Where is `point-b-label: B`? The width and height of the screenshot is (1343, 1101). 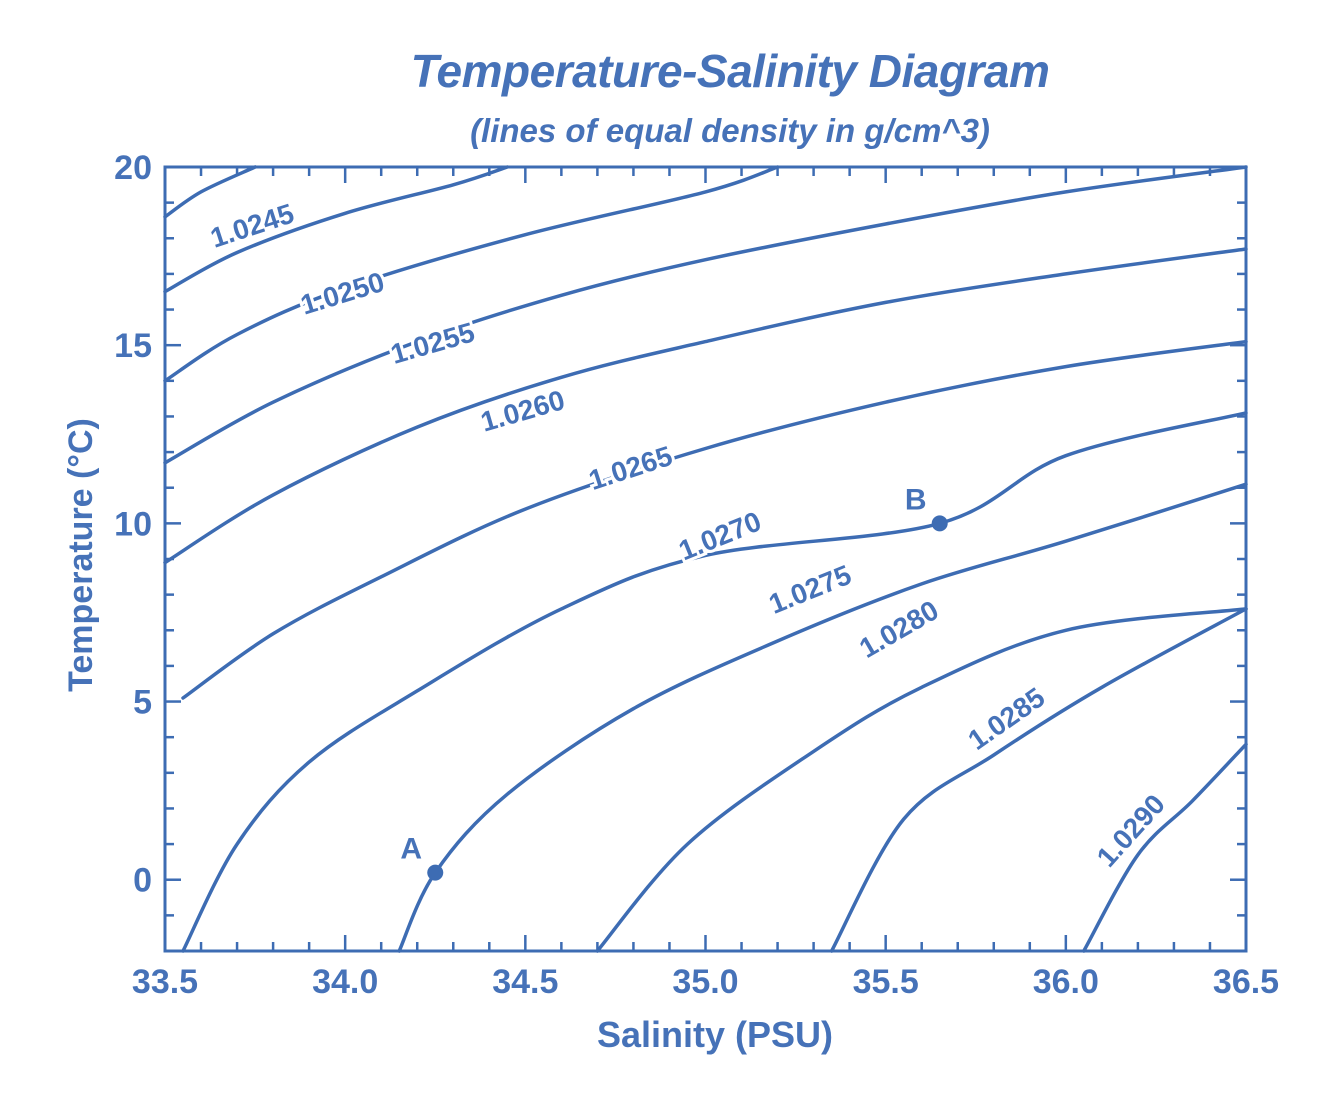
point-b-label: B is located at coordinates (916, 499).